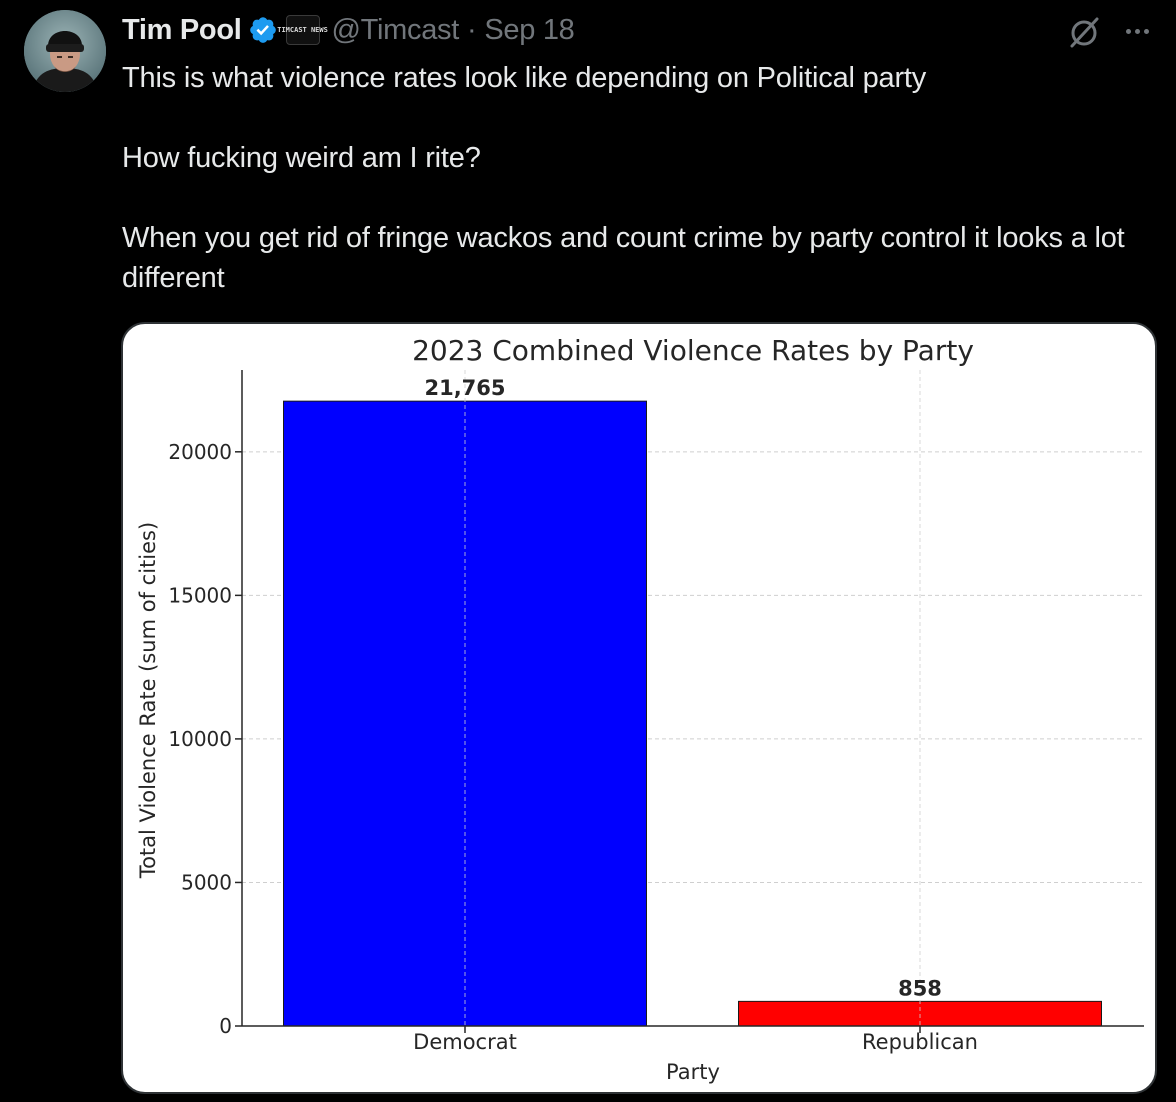 The height and width of the screenshot is (1102, 1176). Describe the element at coordinates (148, 700) in the screenshot. I see `y-axis-label: Total Violence Rate (sum of cities)` at that location.